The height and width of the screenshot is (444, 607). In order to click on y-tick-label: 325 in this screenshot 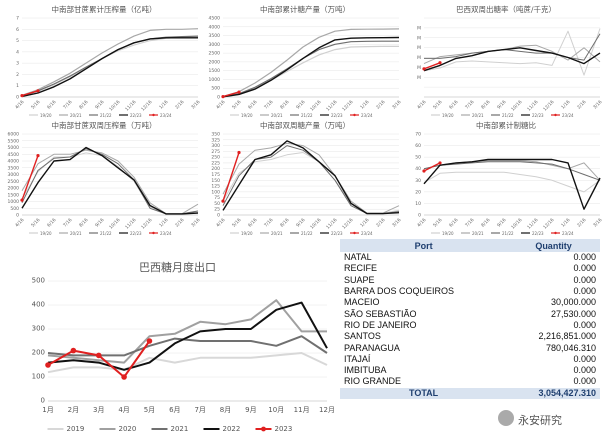, I will do `click(215, 140)`.